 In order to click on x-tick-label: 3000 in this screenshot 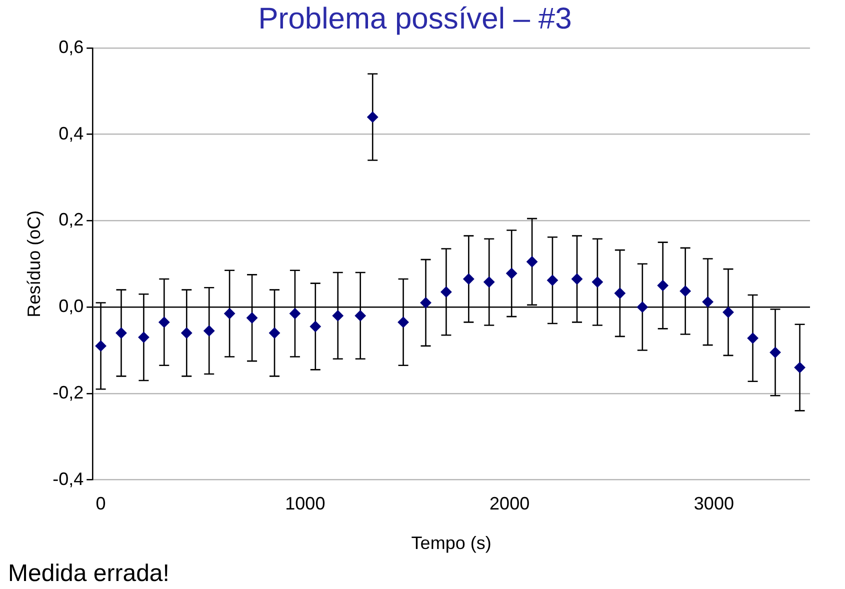, I will do `click(714, 504)`.